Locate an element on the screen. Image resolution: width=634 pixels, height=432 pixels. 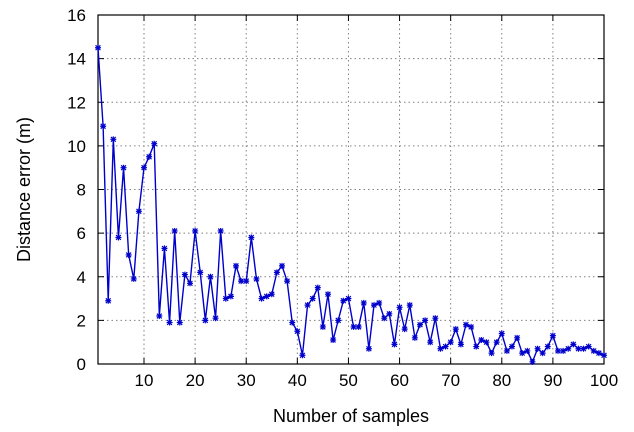
x-tick-label: 10 is located at coordinates (144, 380).